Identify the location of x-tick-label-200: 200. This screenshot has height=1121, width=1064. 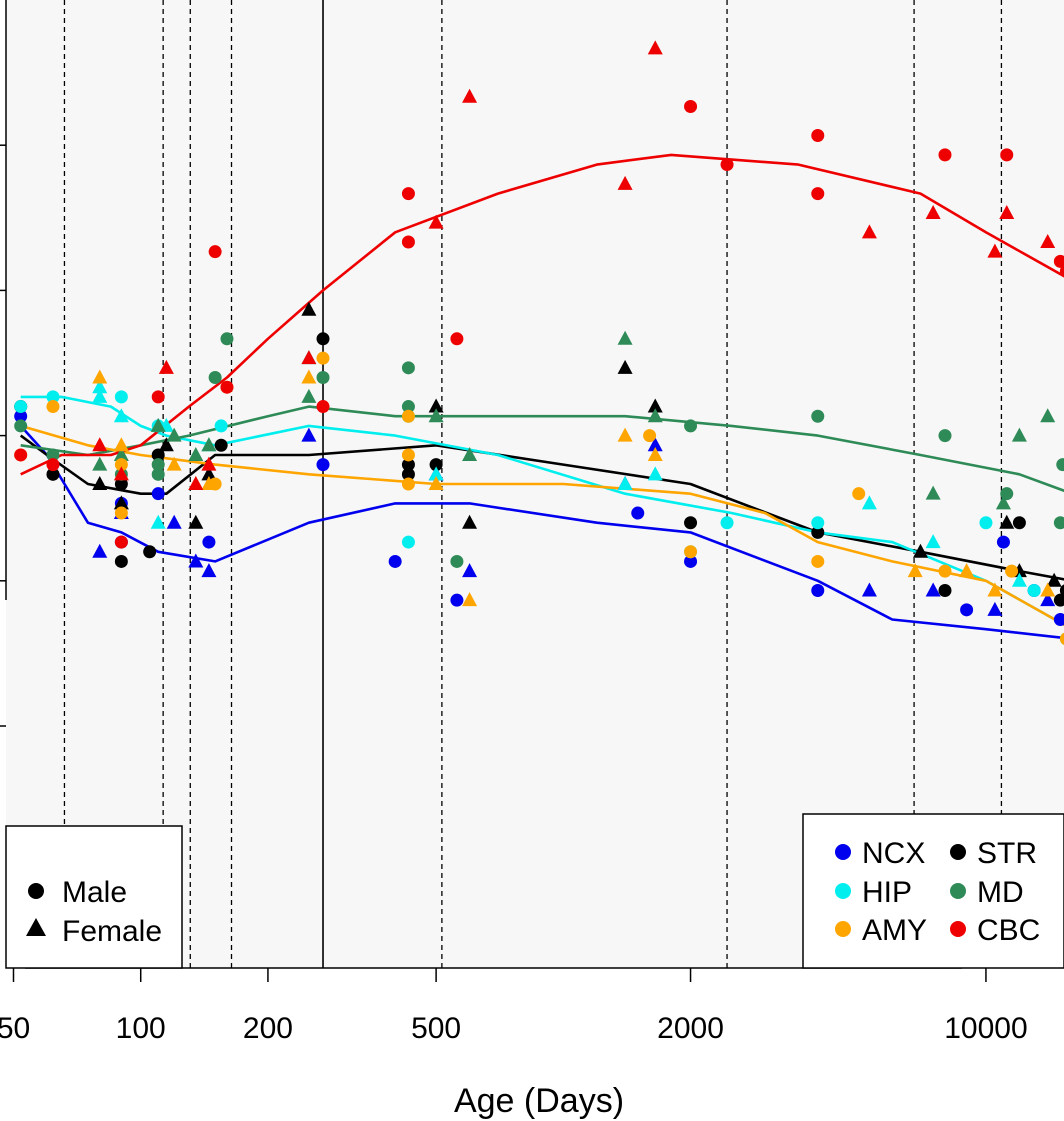
(268, 1028).